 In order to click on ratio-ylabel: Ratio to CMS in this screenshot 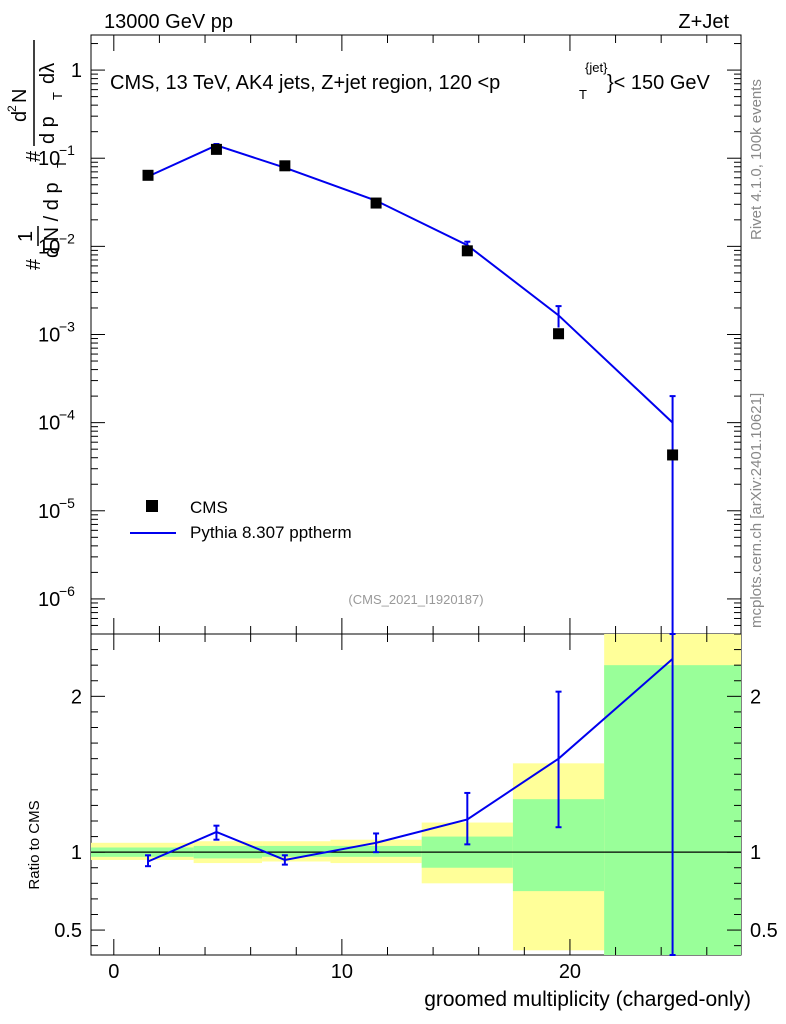, I will do `click(34, 844)`.